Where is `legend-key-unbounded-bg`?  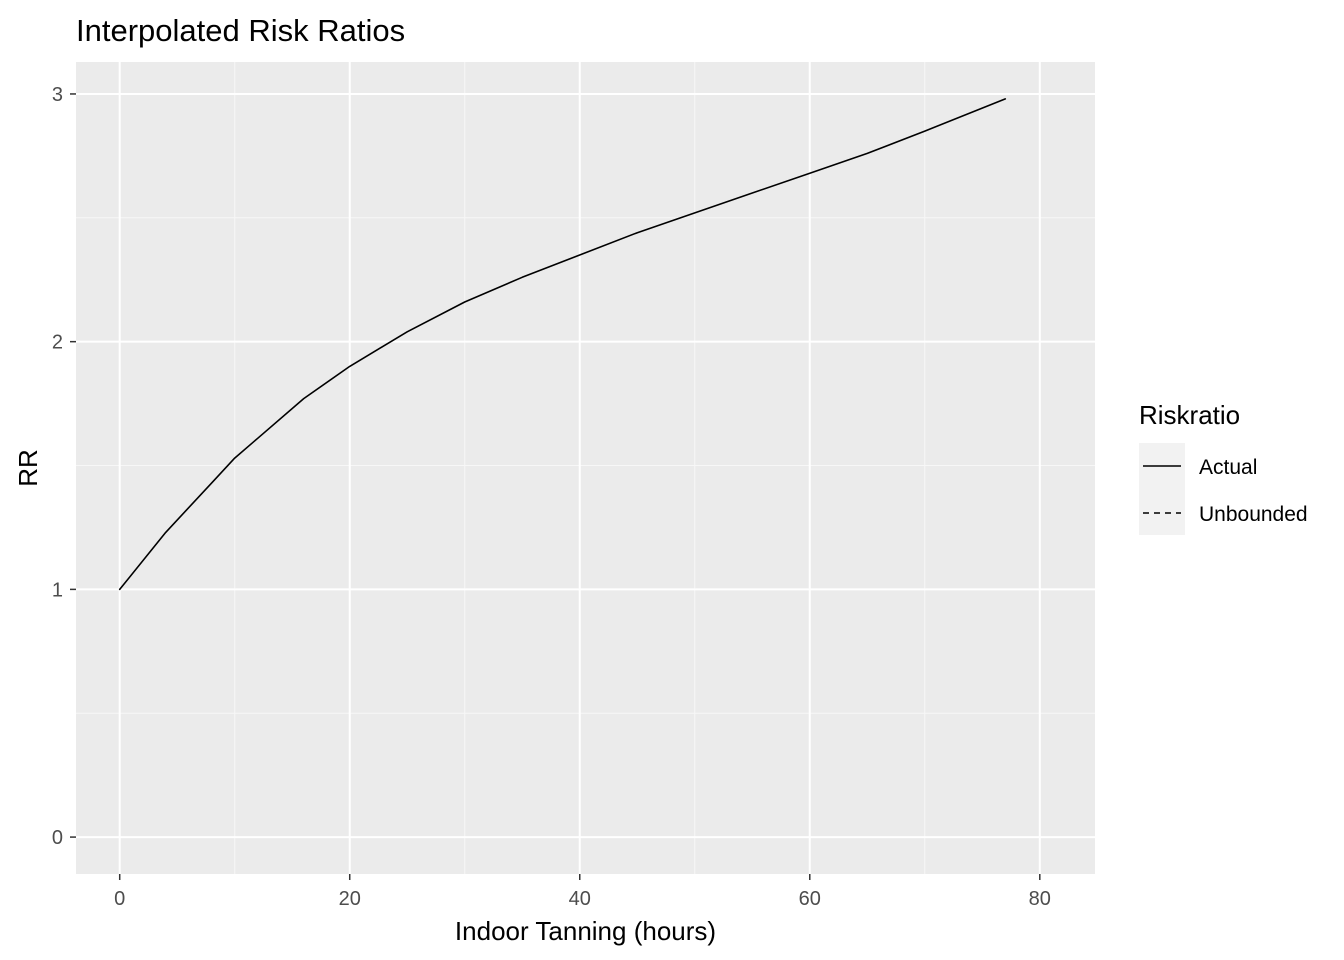
legend-key-unbounded-bg is located at coordinates (1162, 512).